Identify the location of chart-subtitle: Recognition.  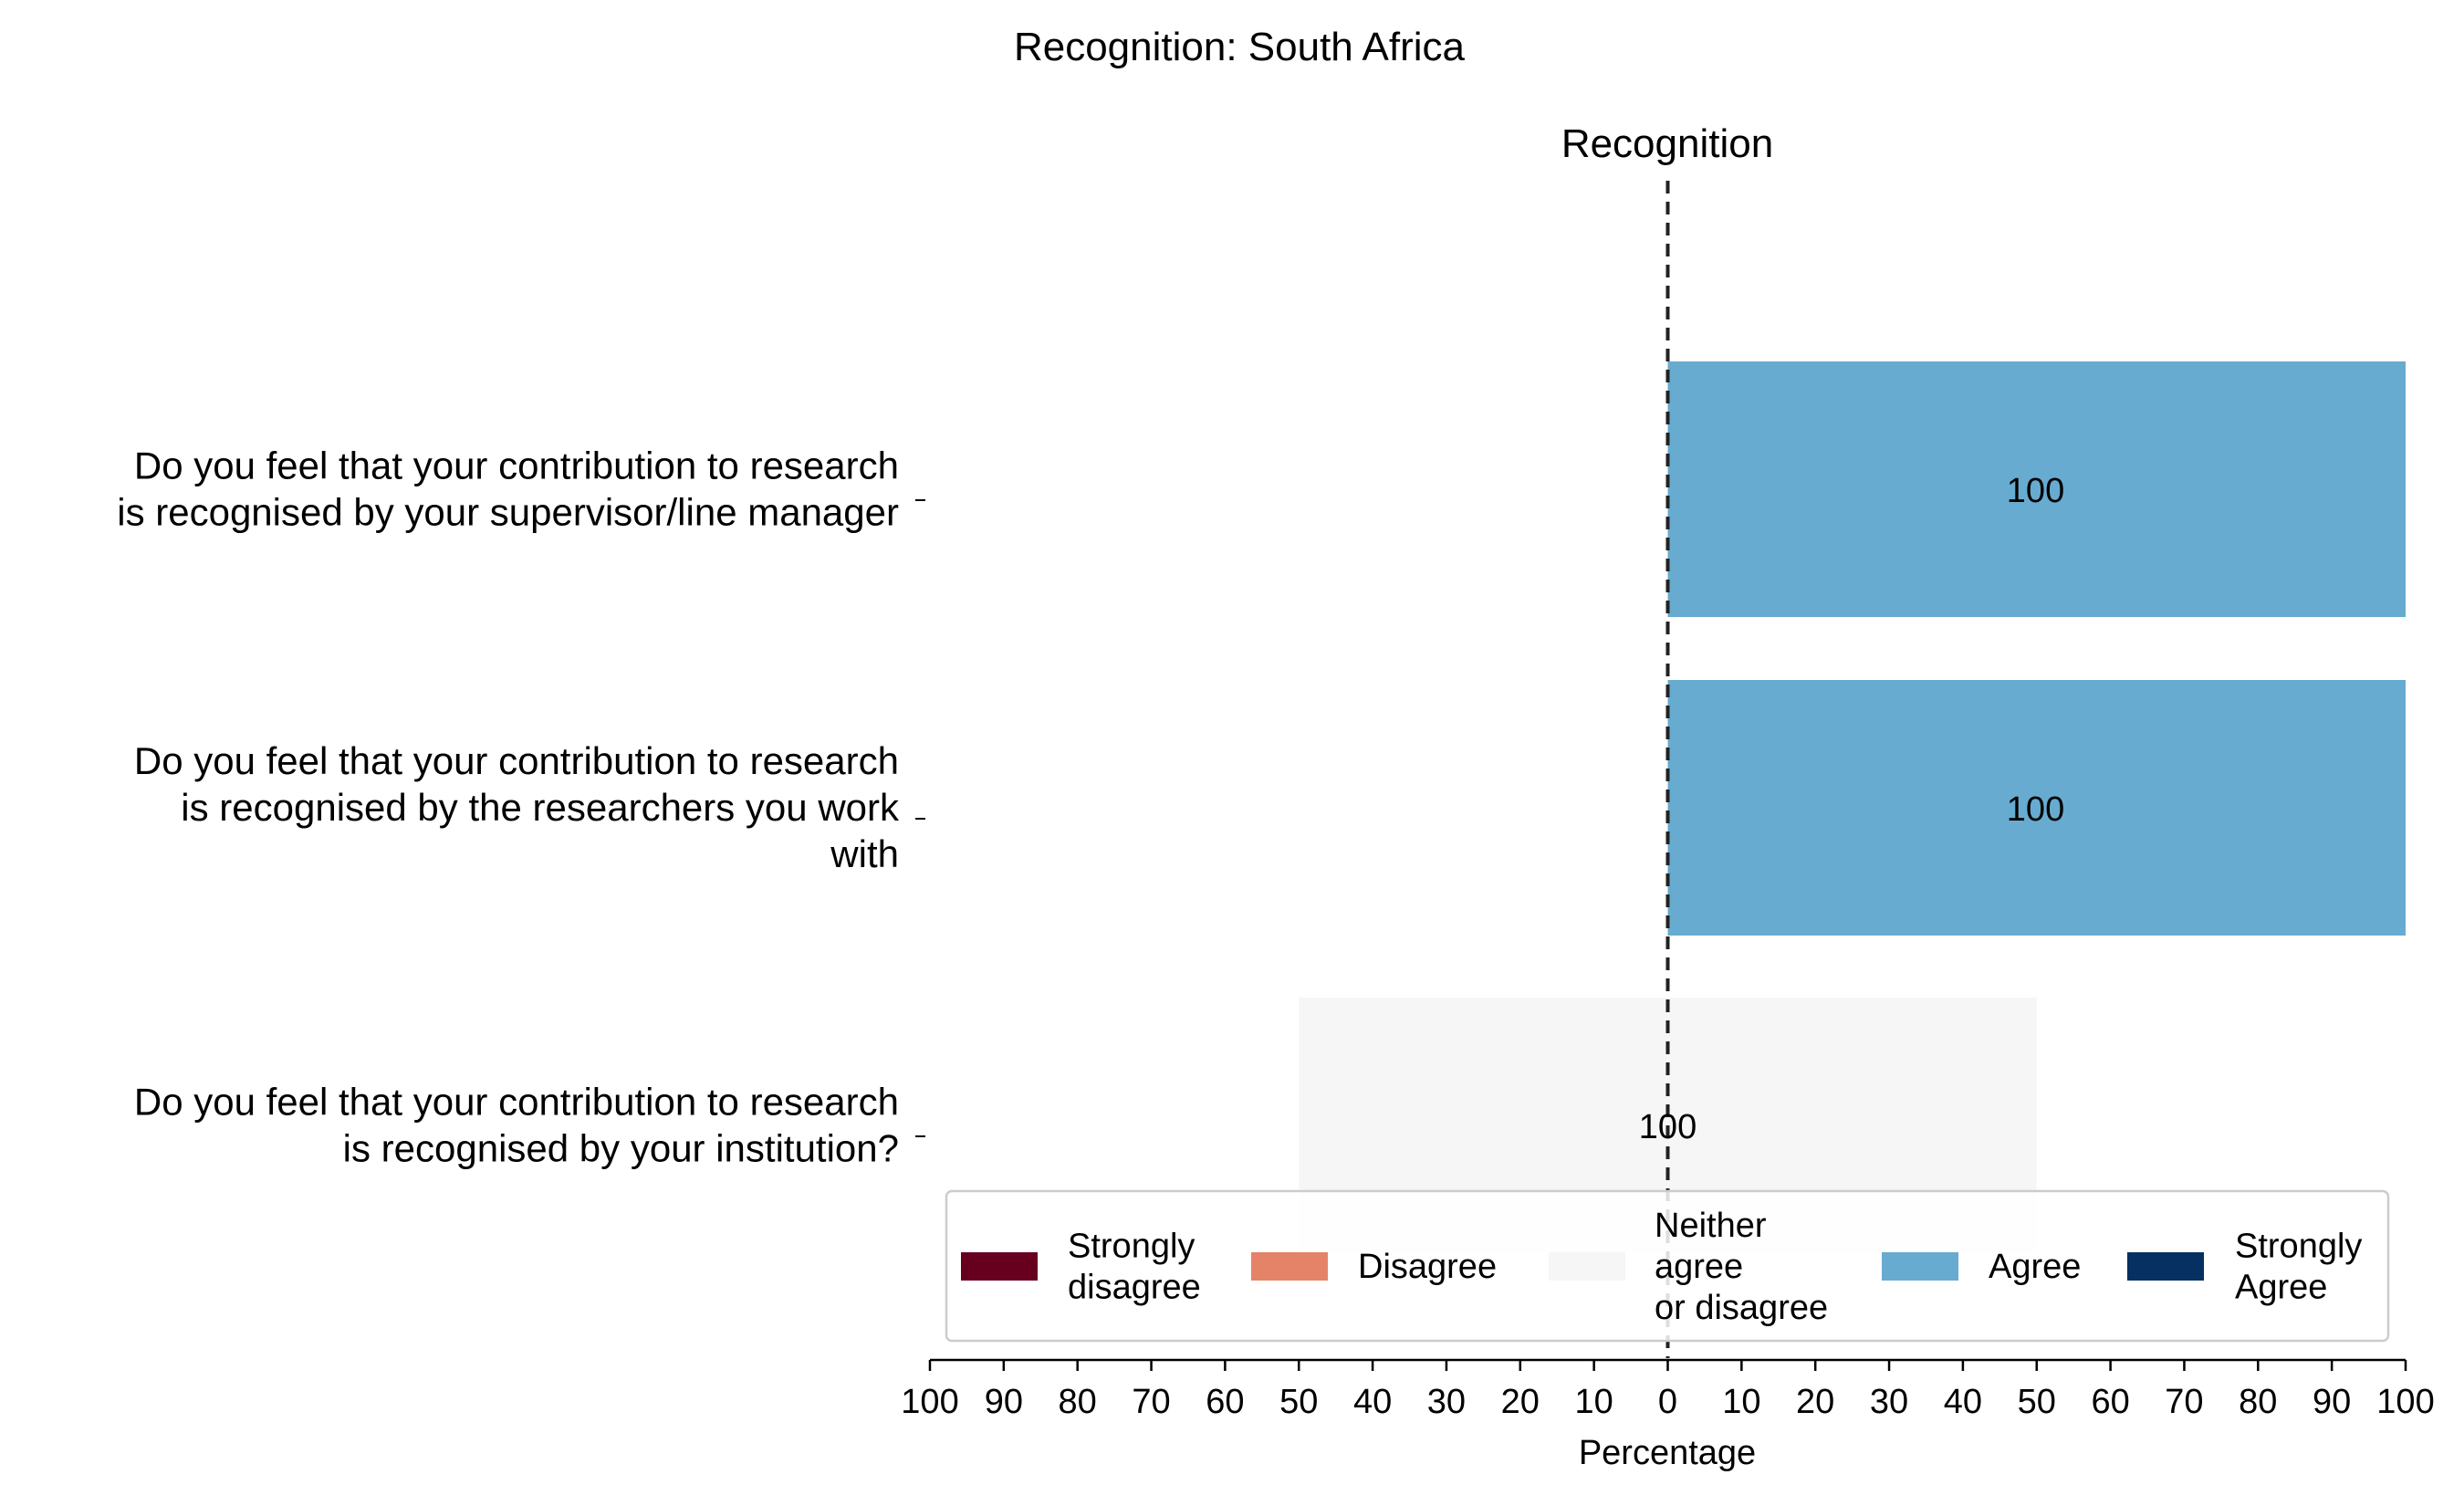
(1667, 143).